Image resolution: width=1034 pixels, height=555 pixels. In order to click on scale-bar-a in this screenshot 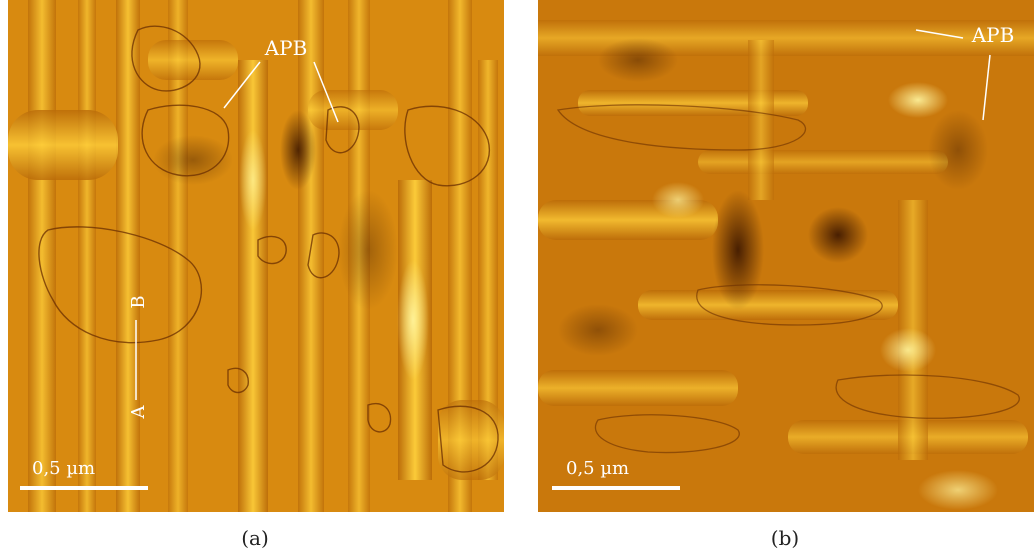, I will do `click(84, 488)`.